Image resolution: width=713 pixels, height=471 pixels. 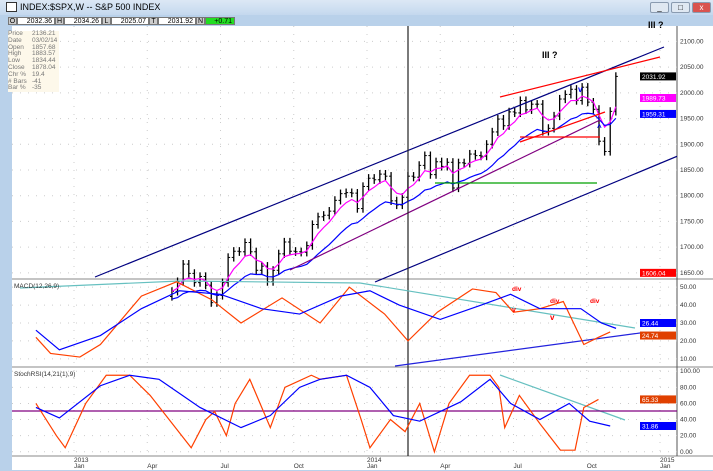 I want to click on y-tick-label: 1700.00, so click(x=692, y=247).